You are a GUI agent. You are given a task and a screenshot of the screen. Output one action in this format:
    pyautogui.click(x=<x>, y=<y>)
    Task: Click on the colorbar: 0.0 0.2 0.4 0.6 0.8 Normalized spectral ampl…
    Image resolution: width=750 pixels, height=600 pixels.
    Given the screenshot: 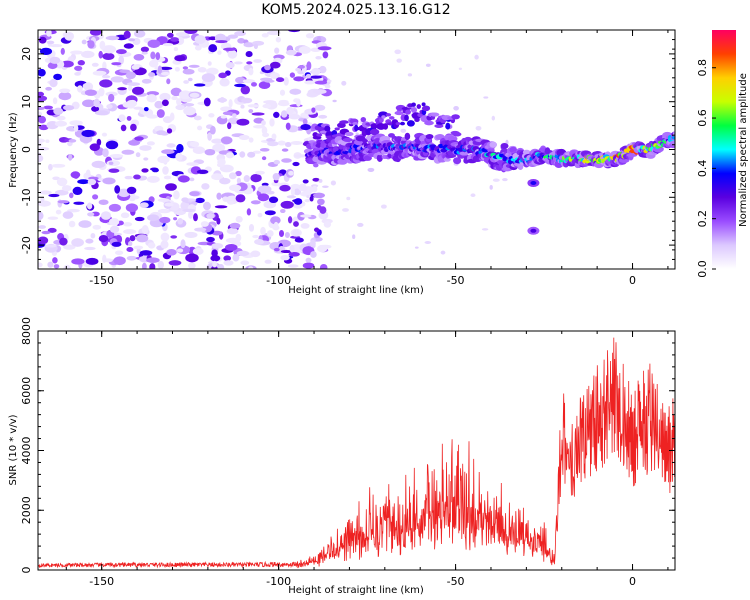 What is the action you would take?
    pyautogui.click(x=722, y=154)
    